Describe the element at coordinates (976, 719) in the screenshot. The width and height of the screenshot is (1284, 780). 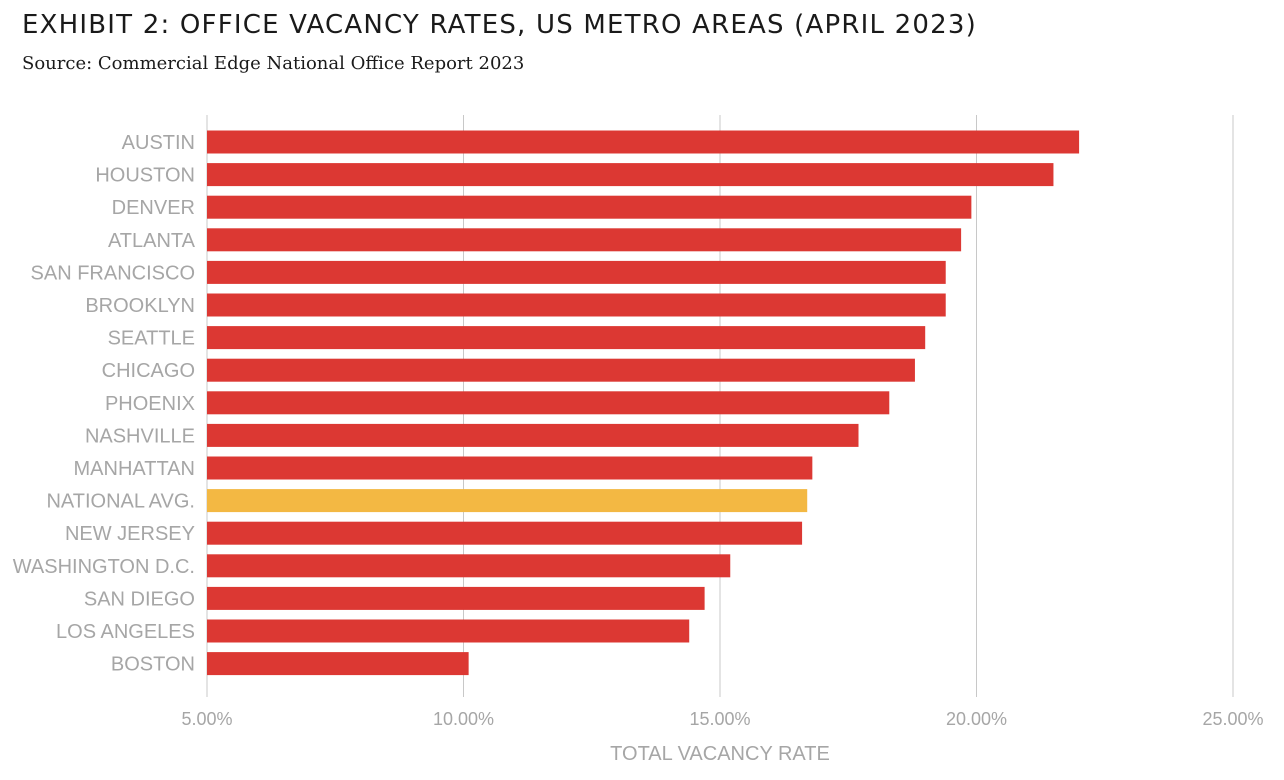
I see `x-tick-label: 20.00%` at that location.